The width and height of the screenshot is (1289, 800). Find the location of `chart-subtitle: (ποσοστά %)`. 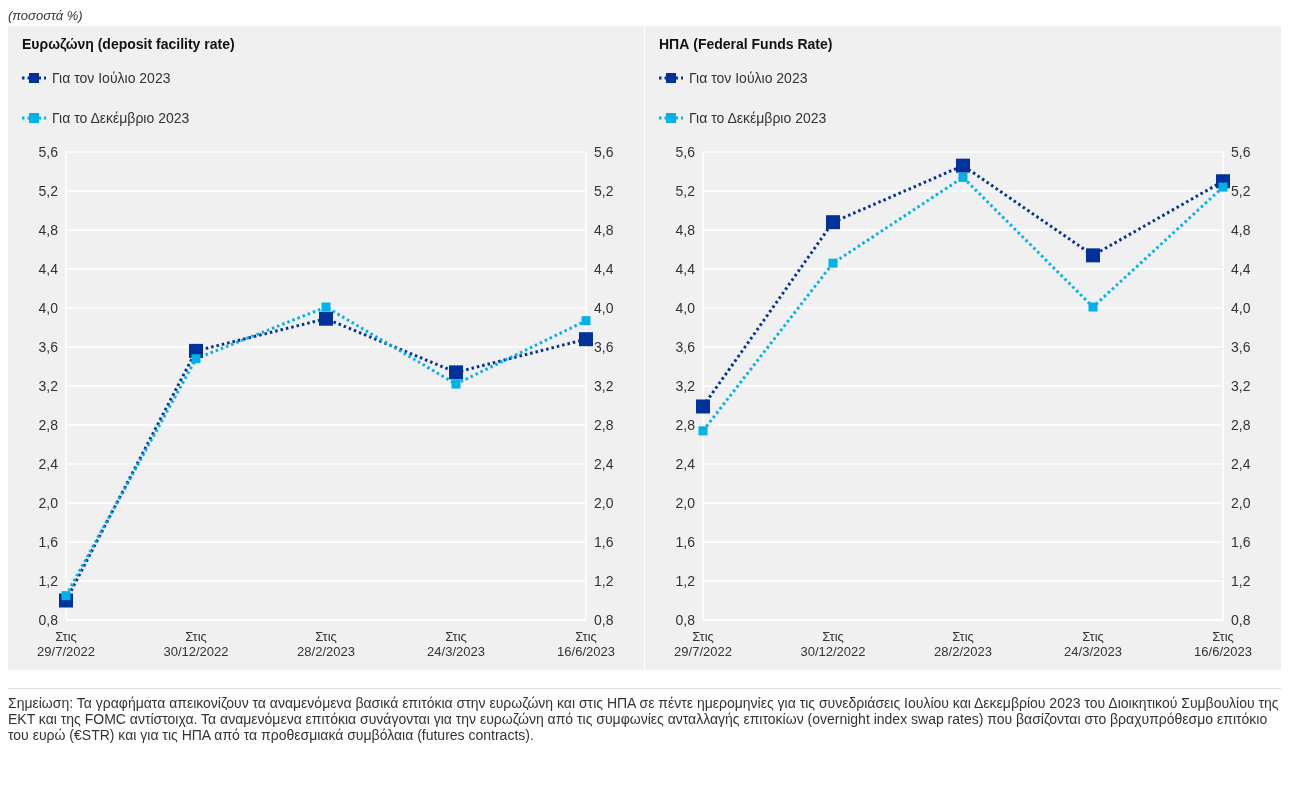

chart-subtitle: (ποσοστά %) is located at coordinates (46, 16).